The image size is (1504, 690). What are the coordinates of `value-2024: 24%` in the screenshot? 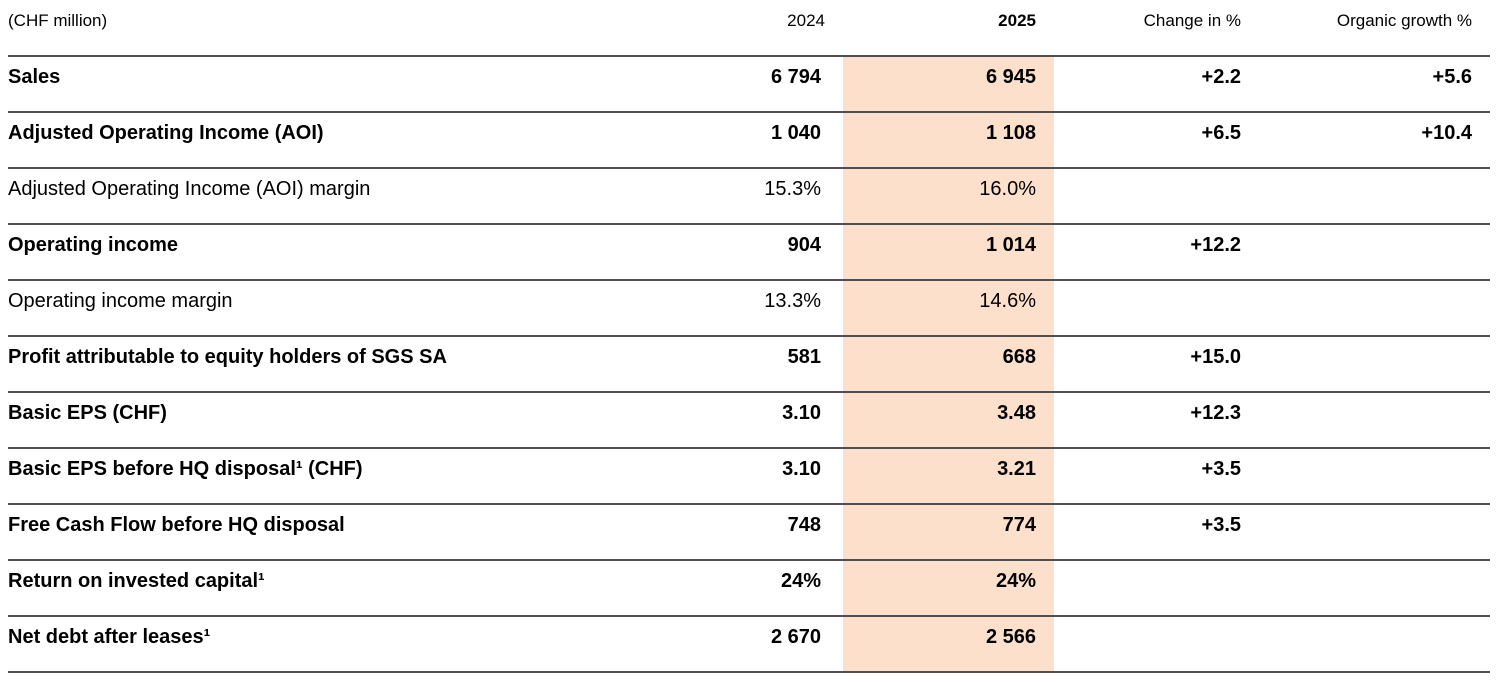 It's located at (800, 581).